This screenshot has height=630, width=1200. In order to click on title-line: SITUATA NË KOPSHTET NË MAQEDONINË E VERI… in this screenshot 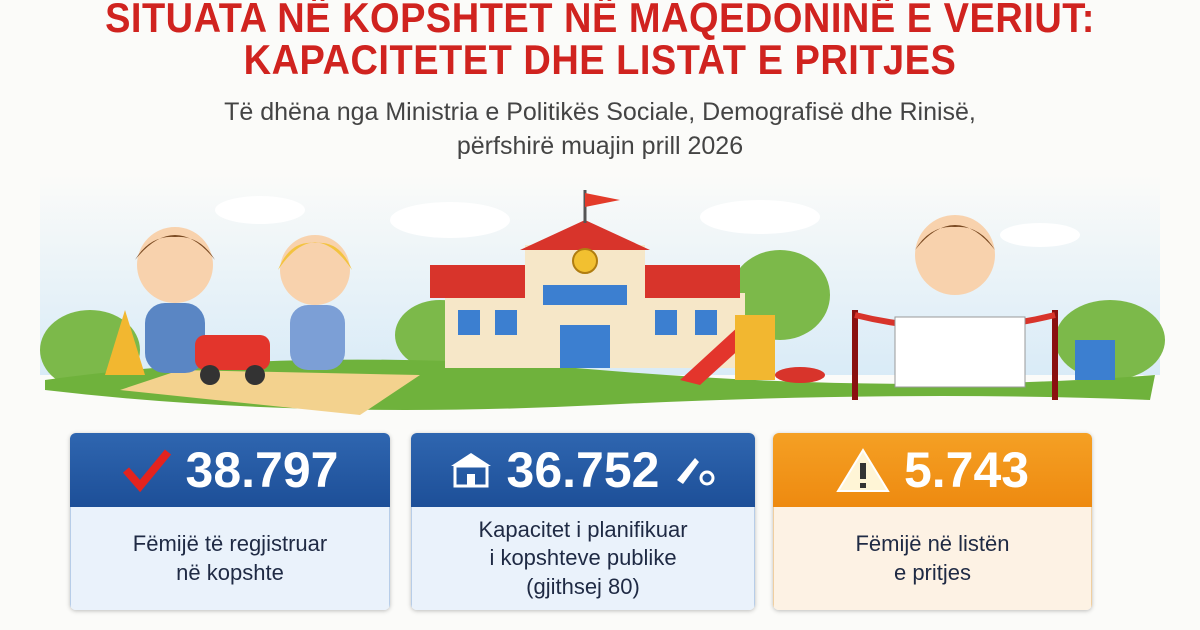, I will do `click(600, 21)`.